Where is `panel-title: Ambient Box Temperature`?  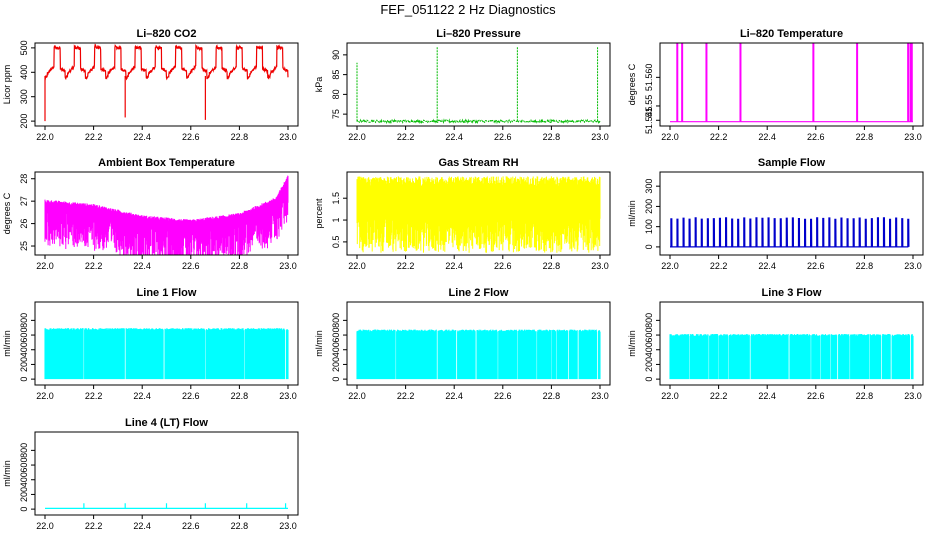 panel-title: Ambient Box Temperature is located at coordinates (166, 163).